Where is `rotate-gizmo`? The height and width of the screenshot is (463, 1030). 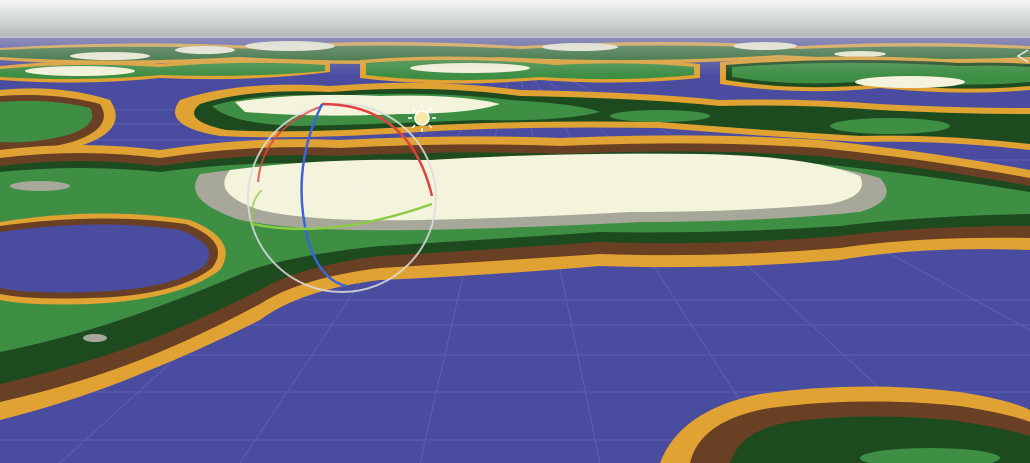 rotate-gizmo is located at coordinates (342, 197).